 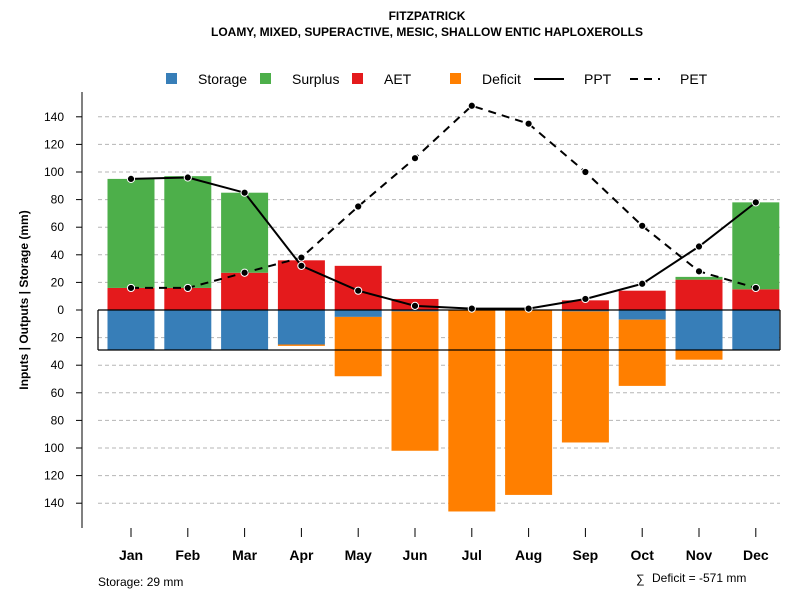 What do you see at coordinates (472, 555) in the screenshot?
I see `x-tick-label: Jul` at bounding box center [472, 555].